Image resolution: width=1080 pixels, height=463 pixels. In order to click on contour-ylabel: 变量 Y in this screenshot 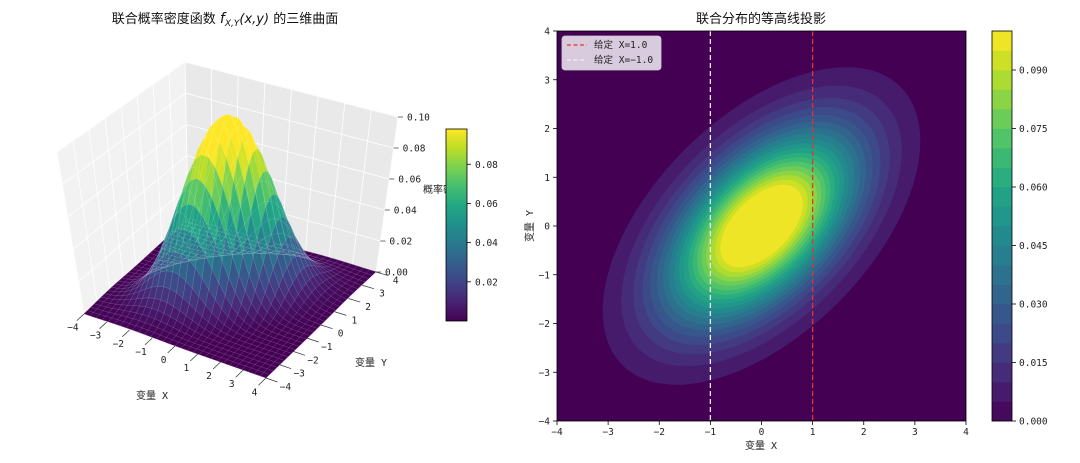, I will do `click(529, 226)`.